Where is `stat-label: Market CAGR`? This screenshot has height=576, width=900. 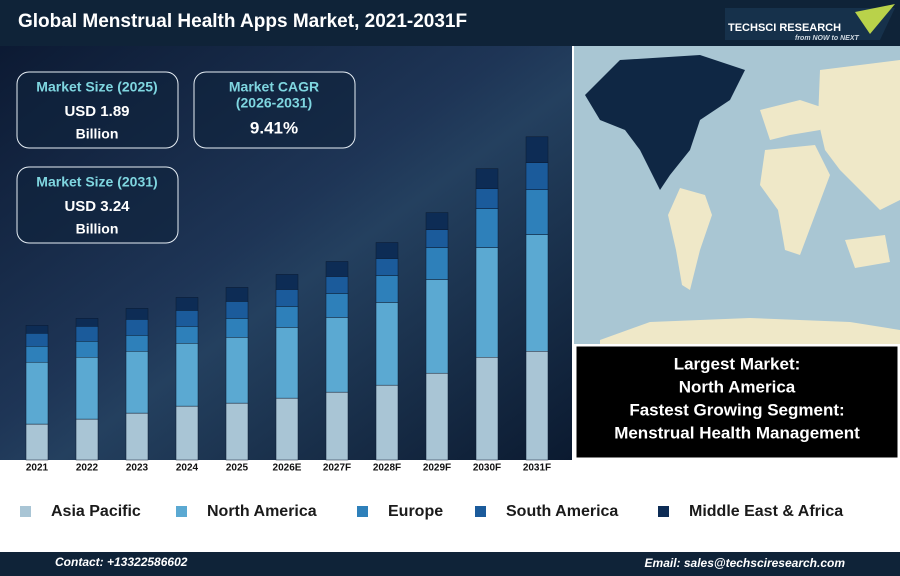 stat-label: Market CAGR is located at coordinates (274, 87).